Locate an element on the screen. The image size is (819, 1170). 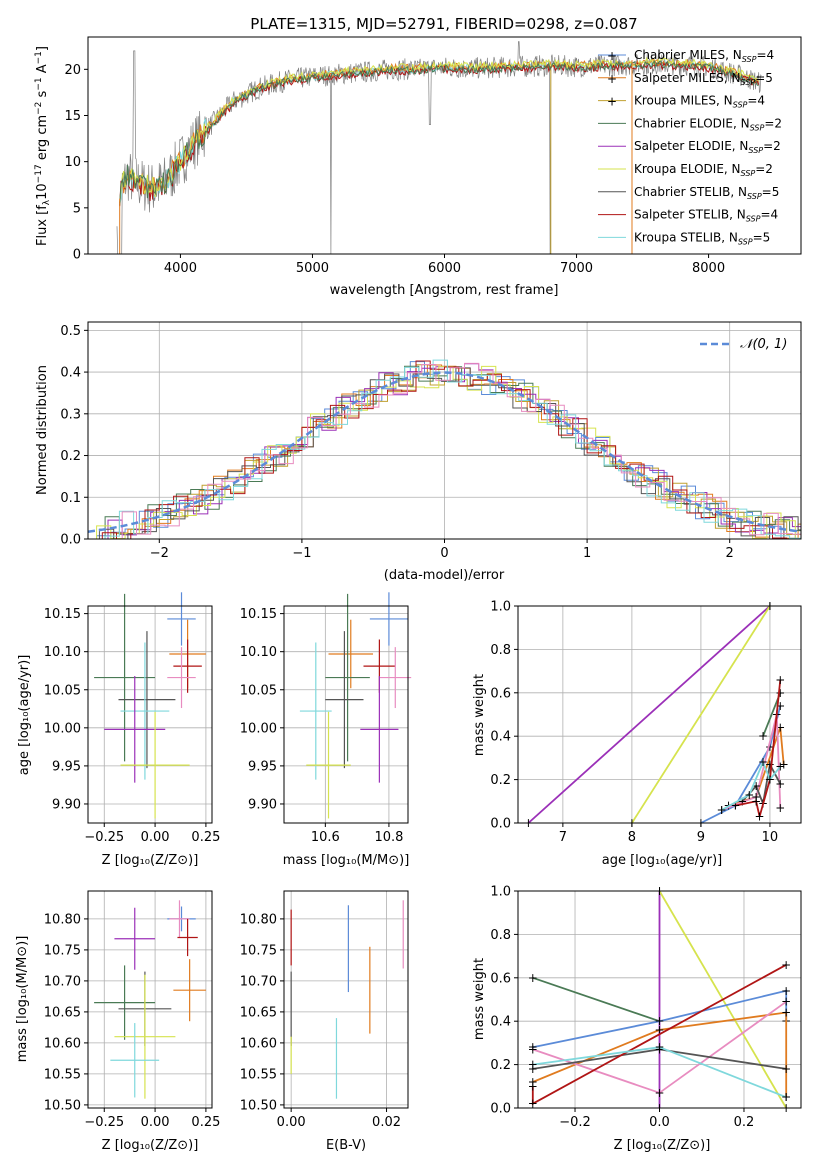
wage-xlabel: age [log₁₀(age/yr)] is located at coordinates (662, 860).